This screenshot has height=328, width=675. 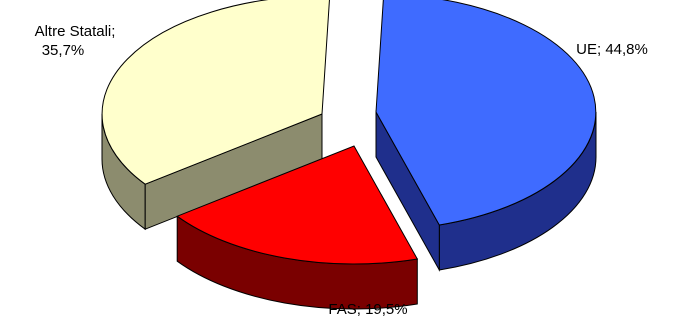 What do you see at coordinates (367, 309) in the screenshot?
I see `slice-label-fas: FAS; 19,5%` at bounding box center [367, 309].